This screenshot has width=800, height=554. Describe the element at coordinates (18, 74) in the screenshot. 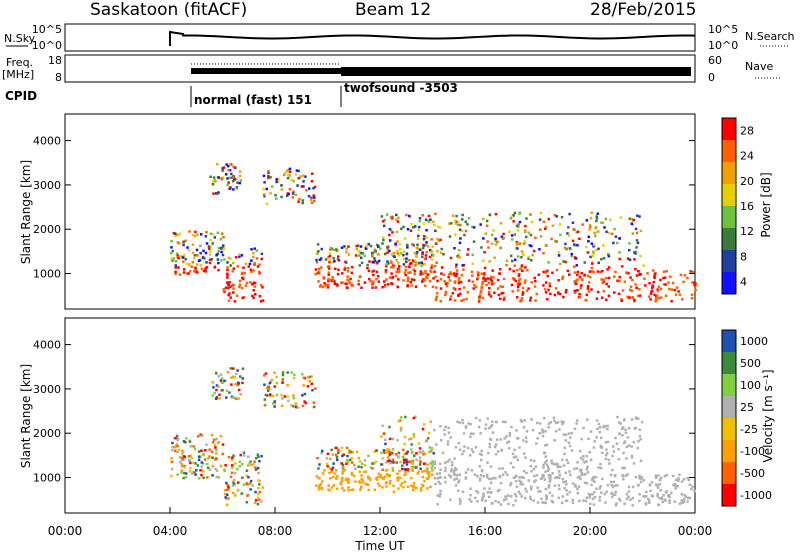

I see `freq-label-2: [MHz]` at that location.